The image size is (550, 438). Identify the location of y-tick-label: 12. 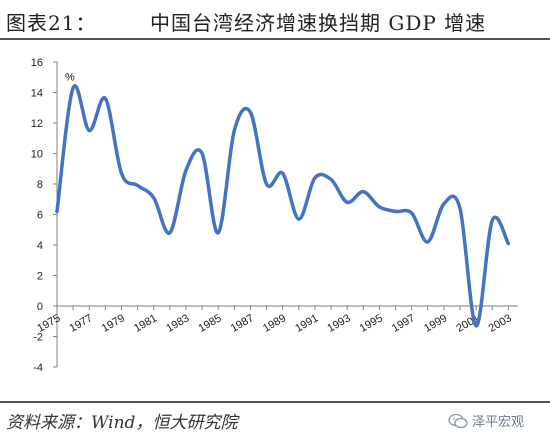
(37, 124).